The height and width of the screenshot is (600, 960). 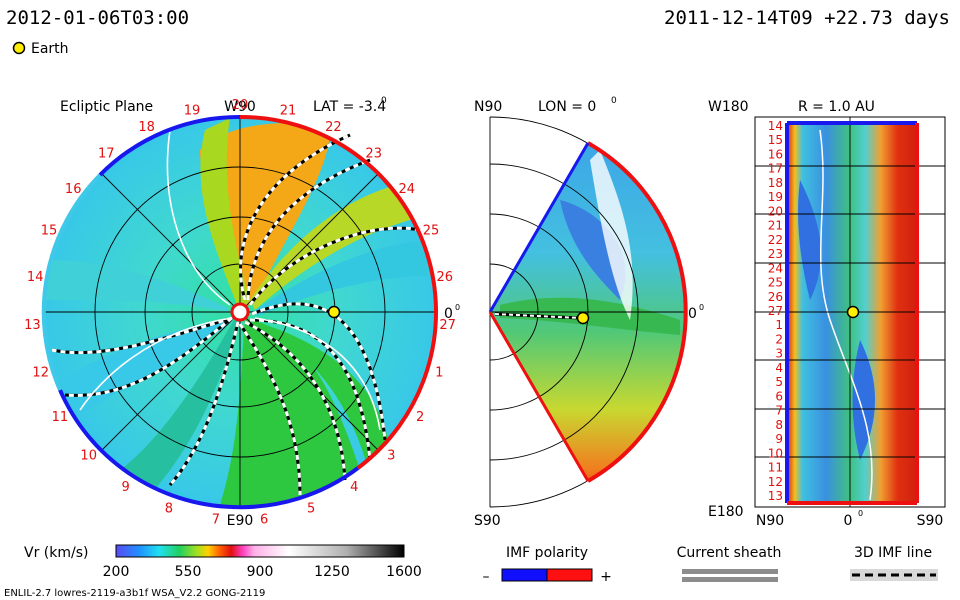 What do you see at coordinates (775, 482) in the screenshot?
I see `rmap-y-tick-label: 12` at bounding box center [775, 482].